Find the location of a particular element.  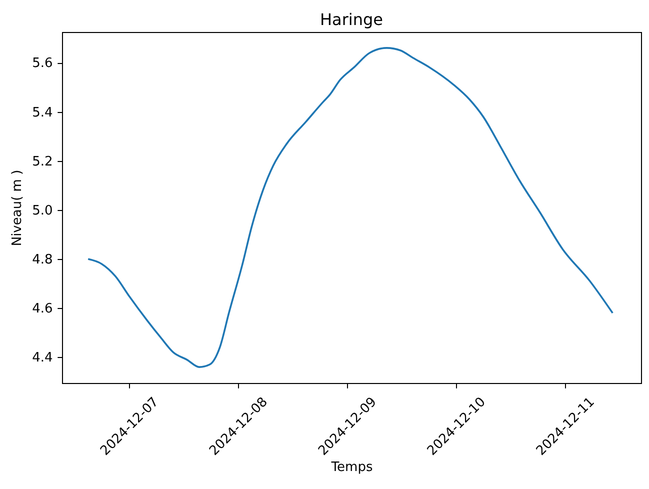

y-axis-title: Niveau( m ) is located at coordinates (18, 208).